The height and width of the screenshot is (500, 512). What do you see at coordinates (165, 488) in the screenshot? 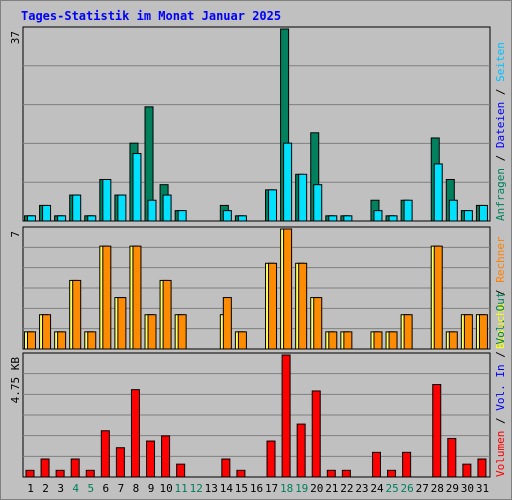
I see `x-tick-label: 10` at bounding box center [165, 488].